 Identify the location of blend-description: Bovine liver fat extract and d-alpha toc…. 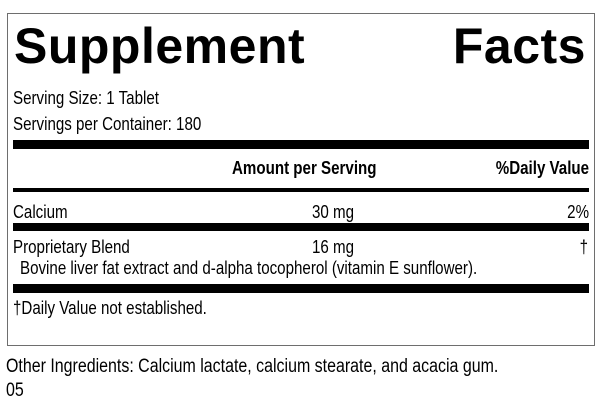
(249, 268).